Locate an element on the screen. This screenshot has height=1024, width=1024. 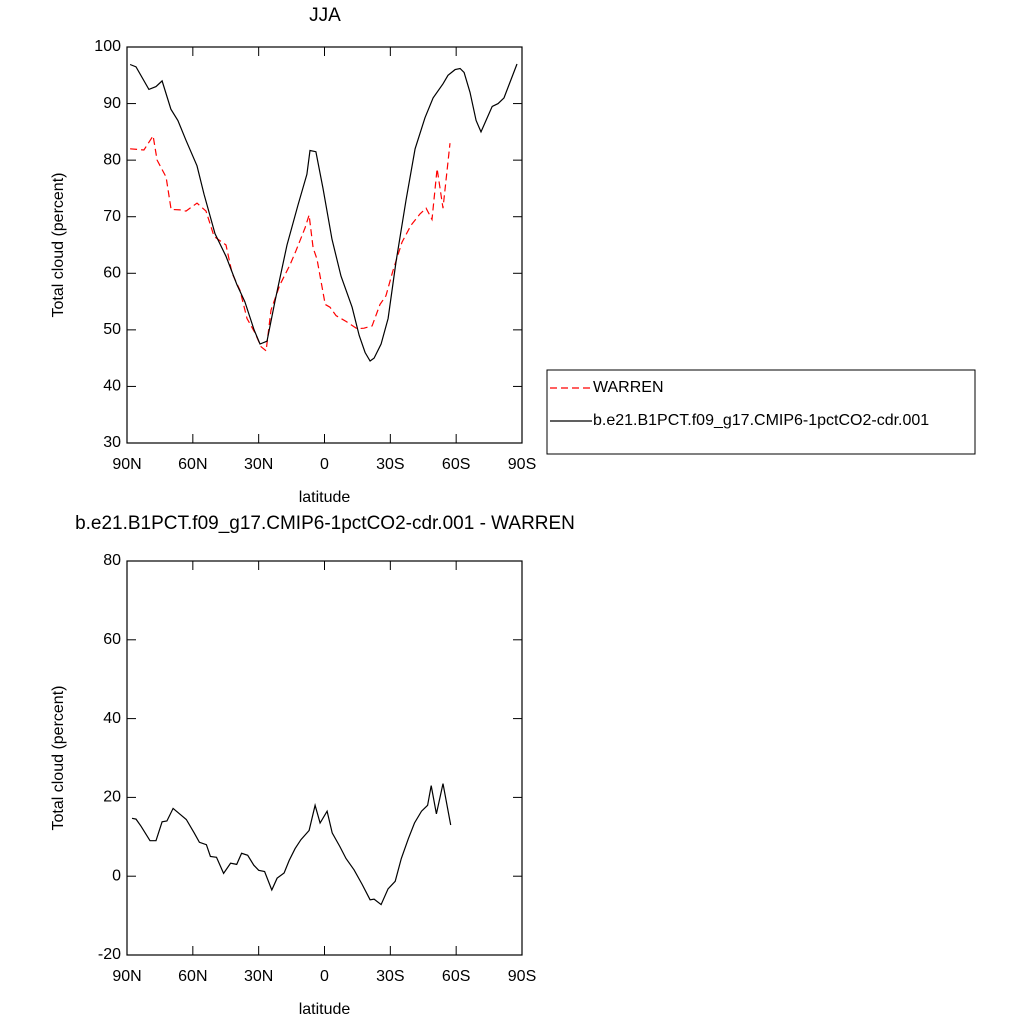
chart-title: JJA is located at coordinates (325, 15).